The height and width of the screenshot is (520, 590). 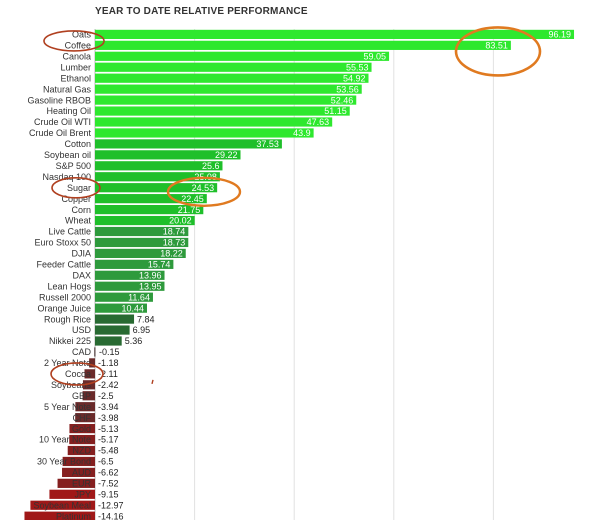 I want to click on value-label: 54.92, so click(x=354, y=78).